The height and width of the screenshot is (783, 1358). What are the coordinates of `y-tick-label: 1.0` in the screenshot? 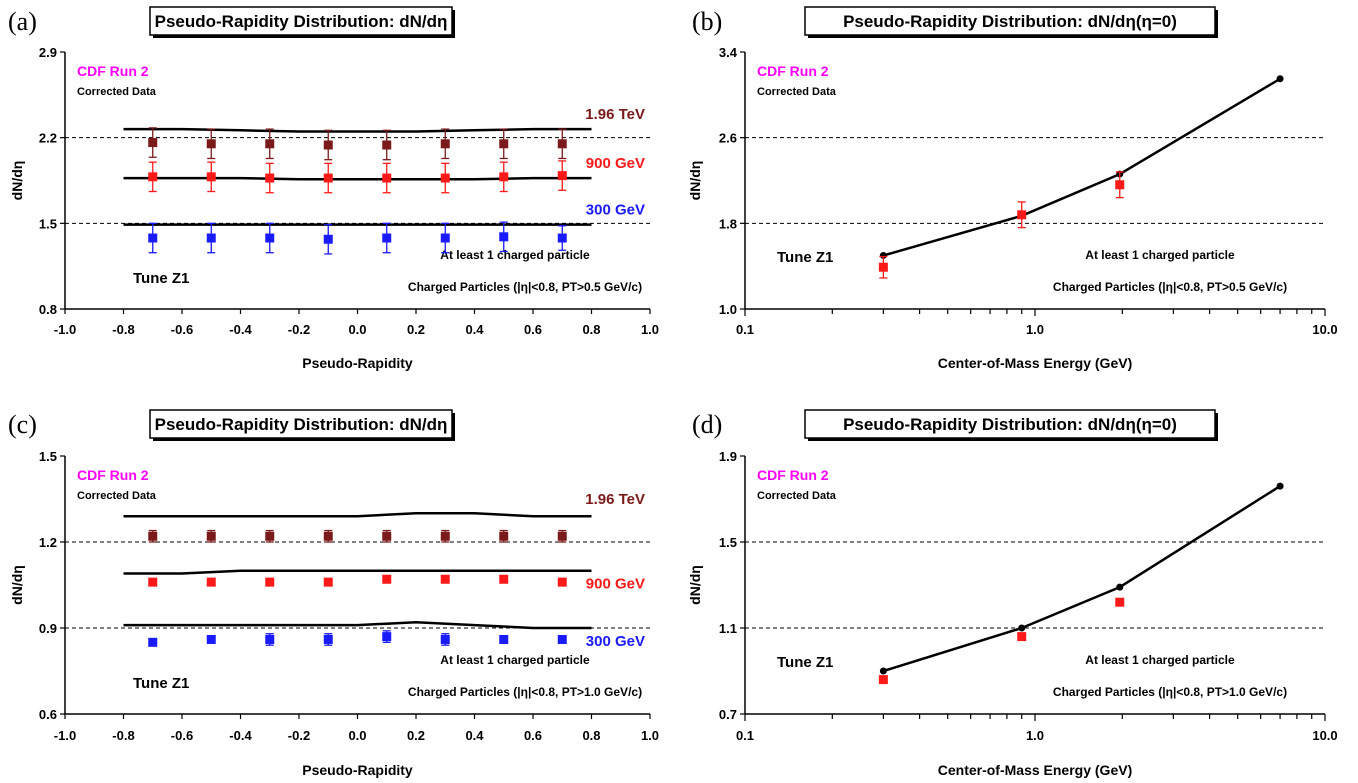 It's located at (728, 309).